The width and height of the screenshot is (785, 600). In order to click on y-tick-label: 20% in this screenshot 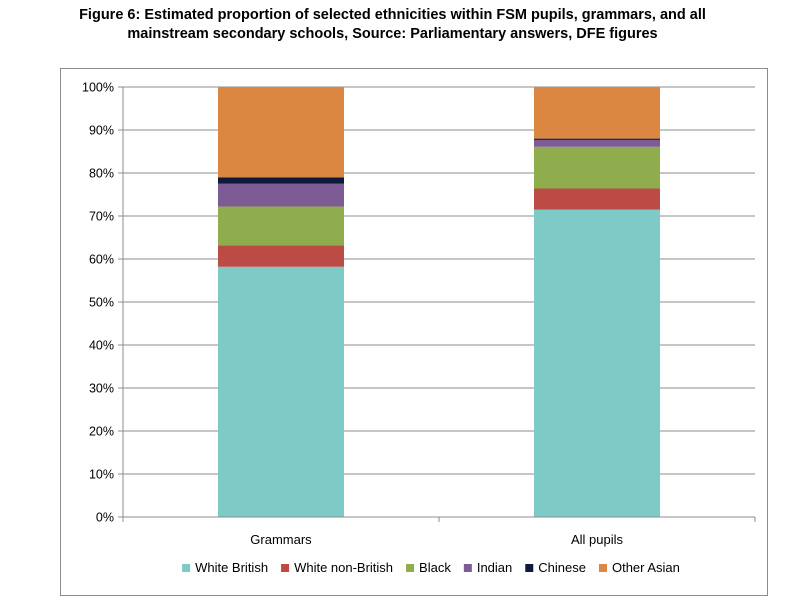, I will do `click(101, 432)`.